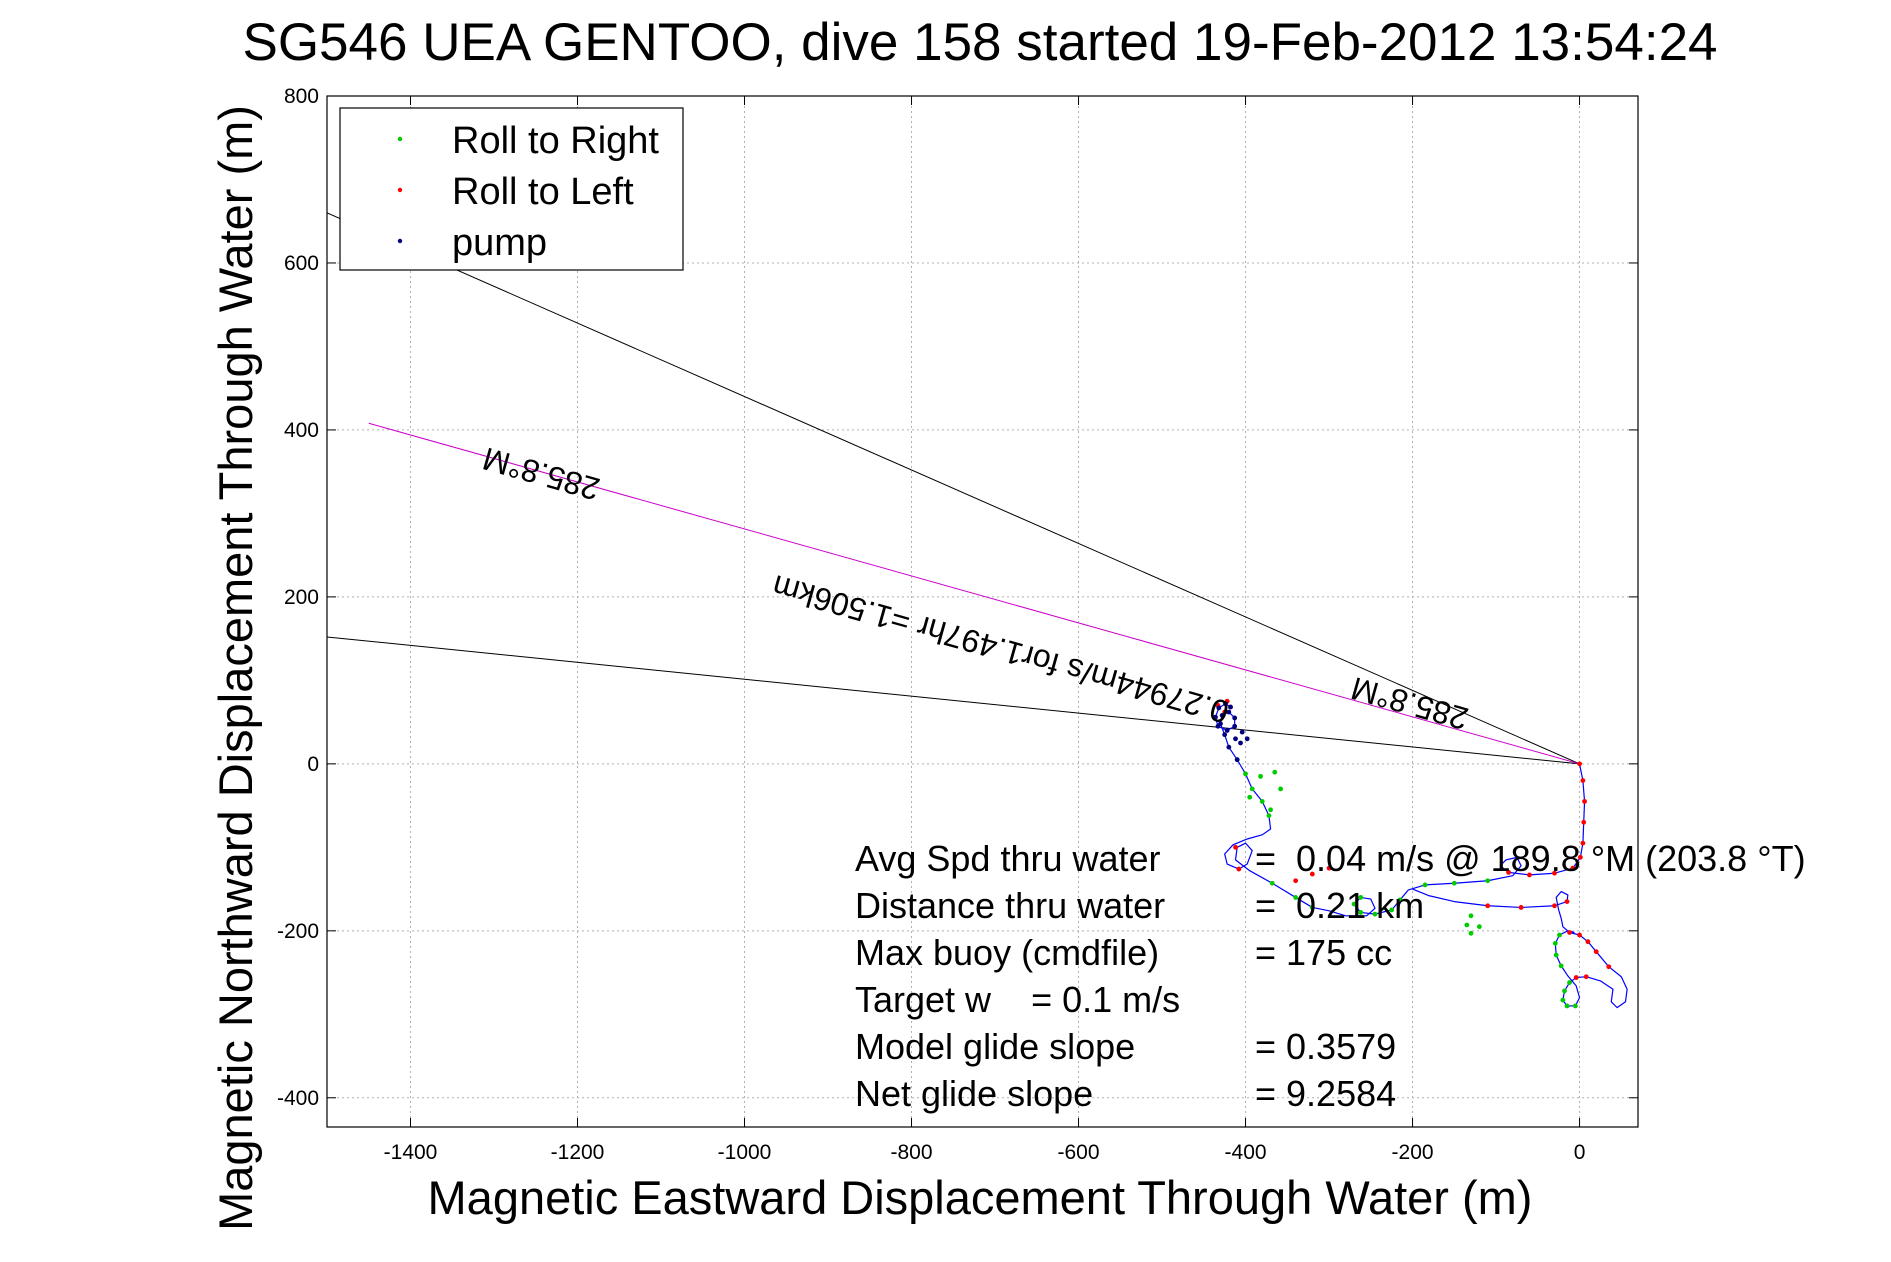 This screenshot has width=1891, height=1262. What do you see at coordinates (1231, 732) in the screenshot?
I see `series-pump` at bounding box center [1231, 732].